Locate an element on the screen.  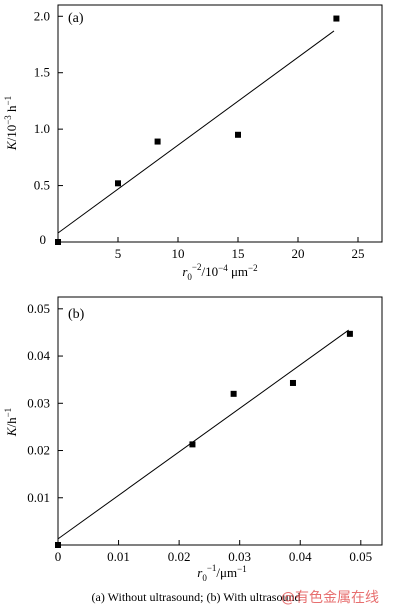
panel-a-y-tick-label: 1.0 is located at coordinates (42, 128).